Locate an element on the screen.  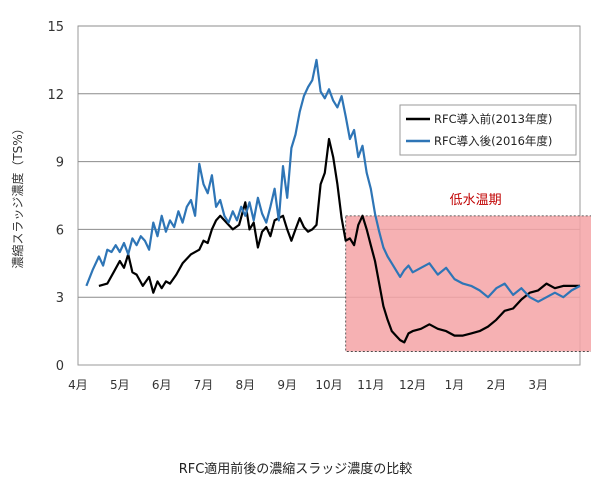
legend-label-1: RFC導入前(2013年度) is located at coordinates (493, 119).